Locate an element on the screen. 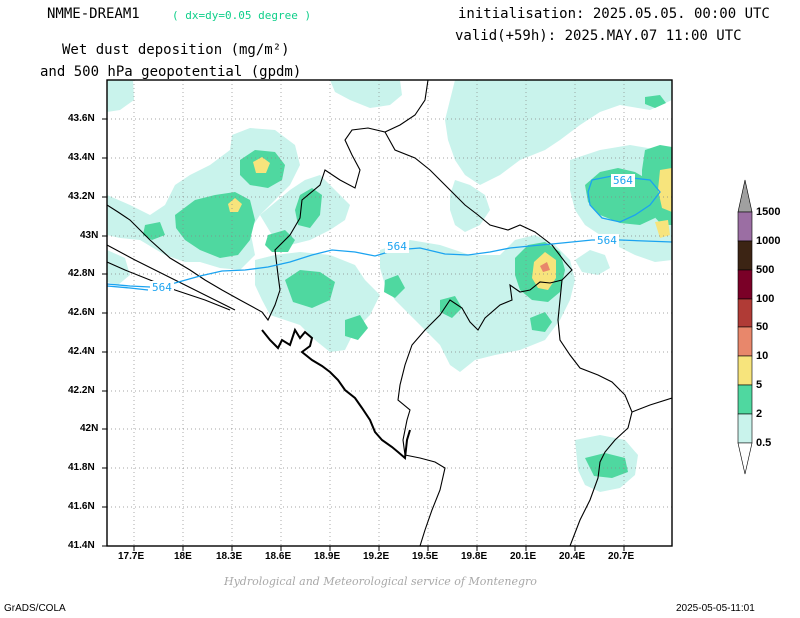 This screenshot has width=800, height=618. x-tick-label: 20.7E is located at coordinates (621, 556).